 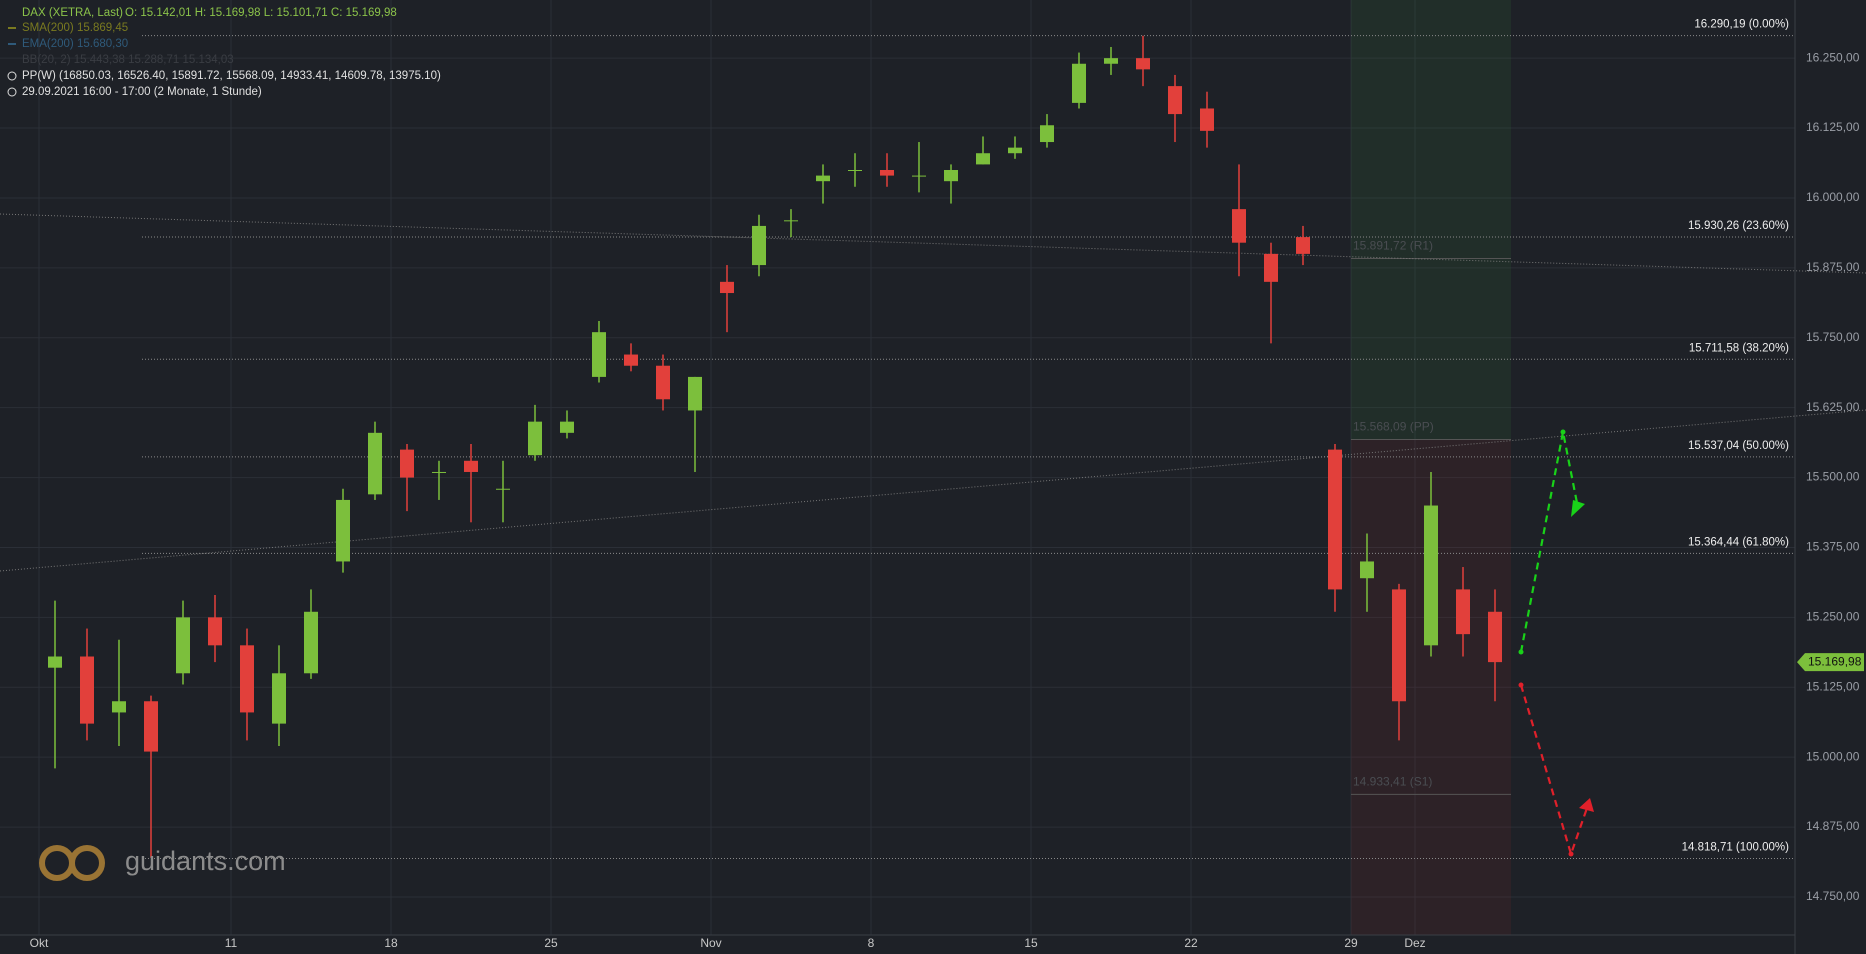 I want to click on symbol: DAX (XETRA, Last), so click(x=72, y=13).